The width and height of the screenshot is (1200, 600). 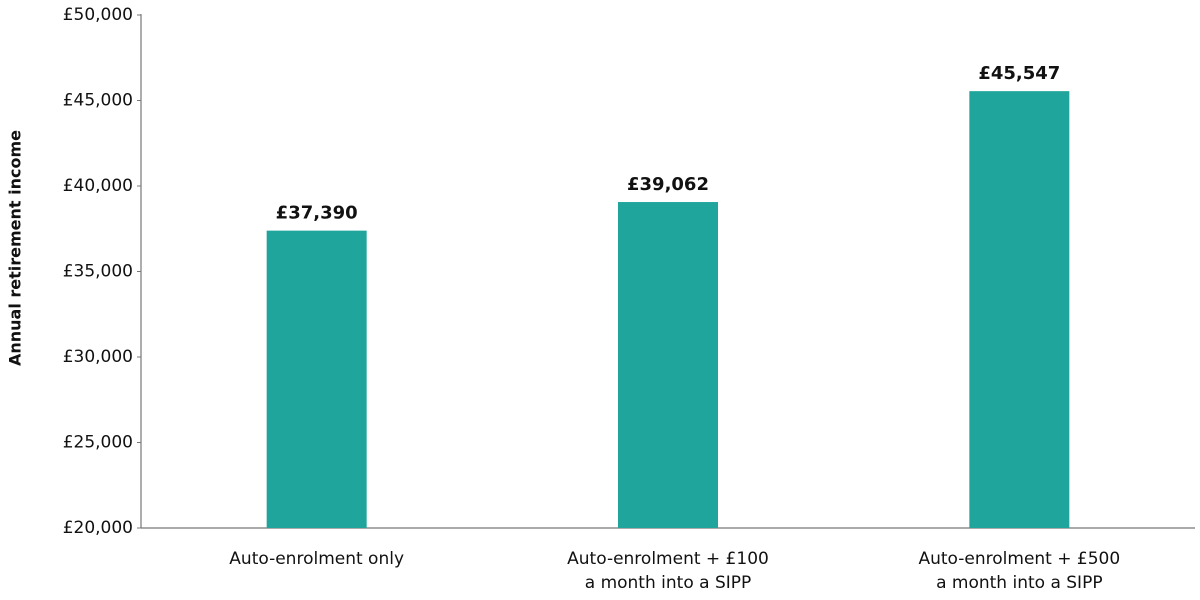 I want to click on x-tick-label: Auto-enrolment + £500, so click(x=1019, y=559).